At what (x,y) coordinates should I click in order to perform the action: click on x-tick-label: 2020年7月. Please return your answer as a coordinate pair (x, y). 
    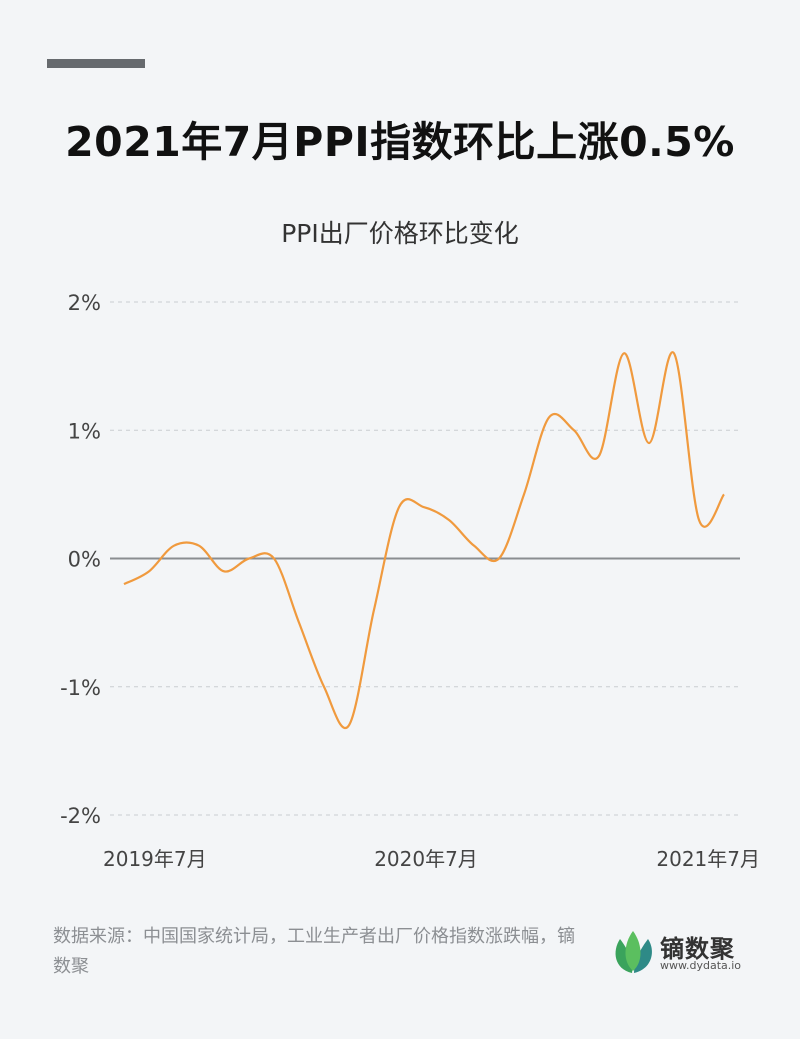
    Looking at the image, I should click on (426, 859).